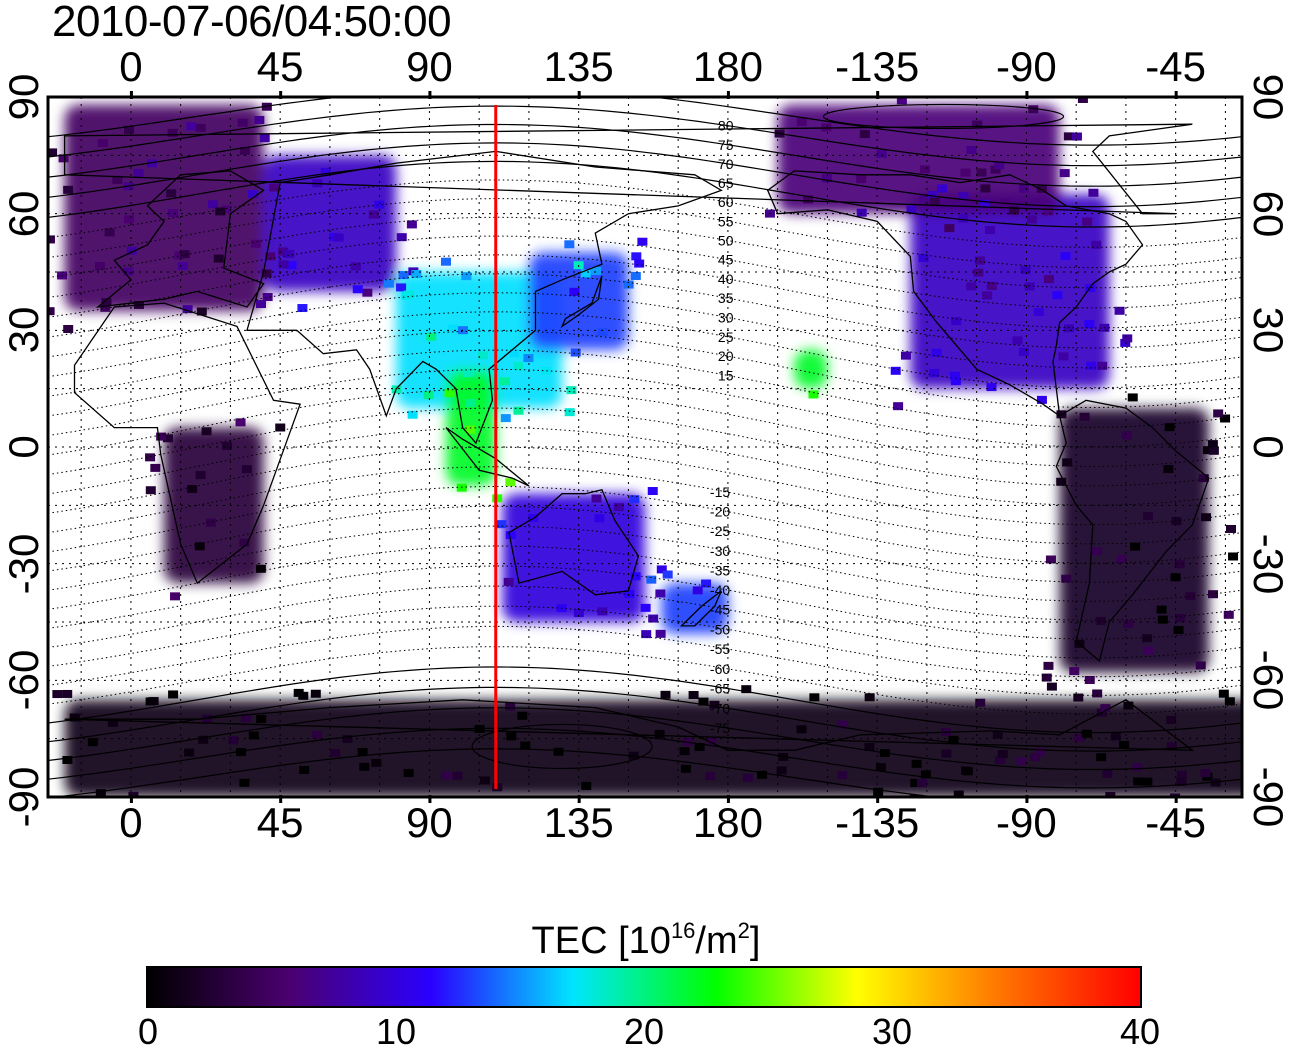 Image resolution: width=1292 pixels, height=1057 pixels. Describe the element at coordinates (646, 940) in the screenshot. I see `colorbar-title: TEC [1016/m2]` at that location.